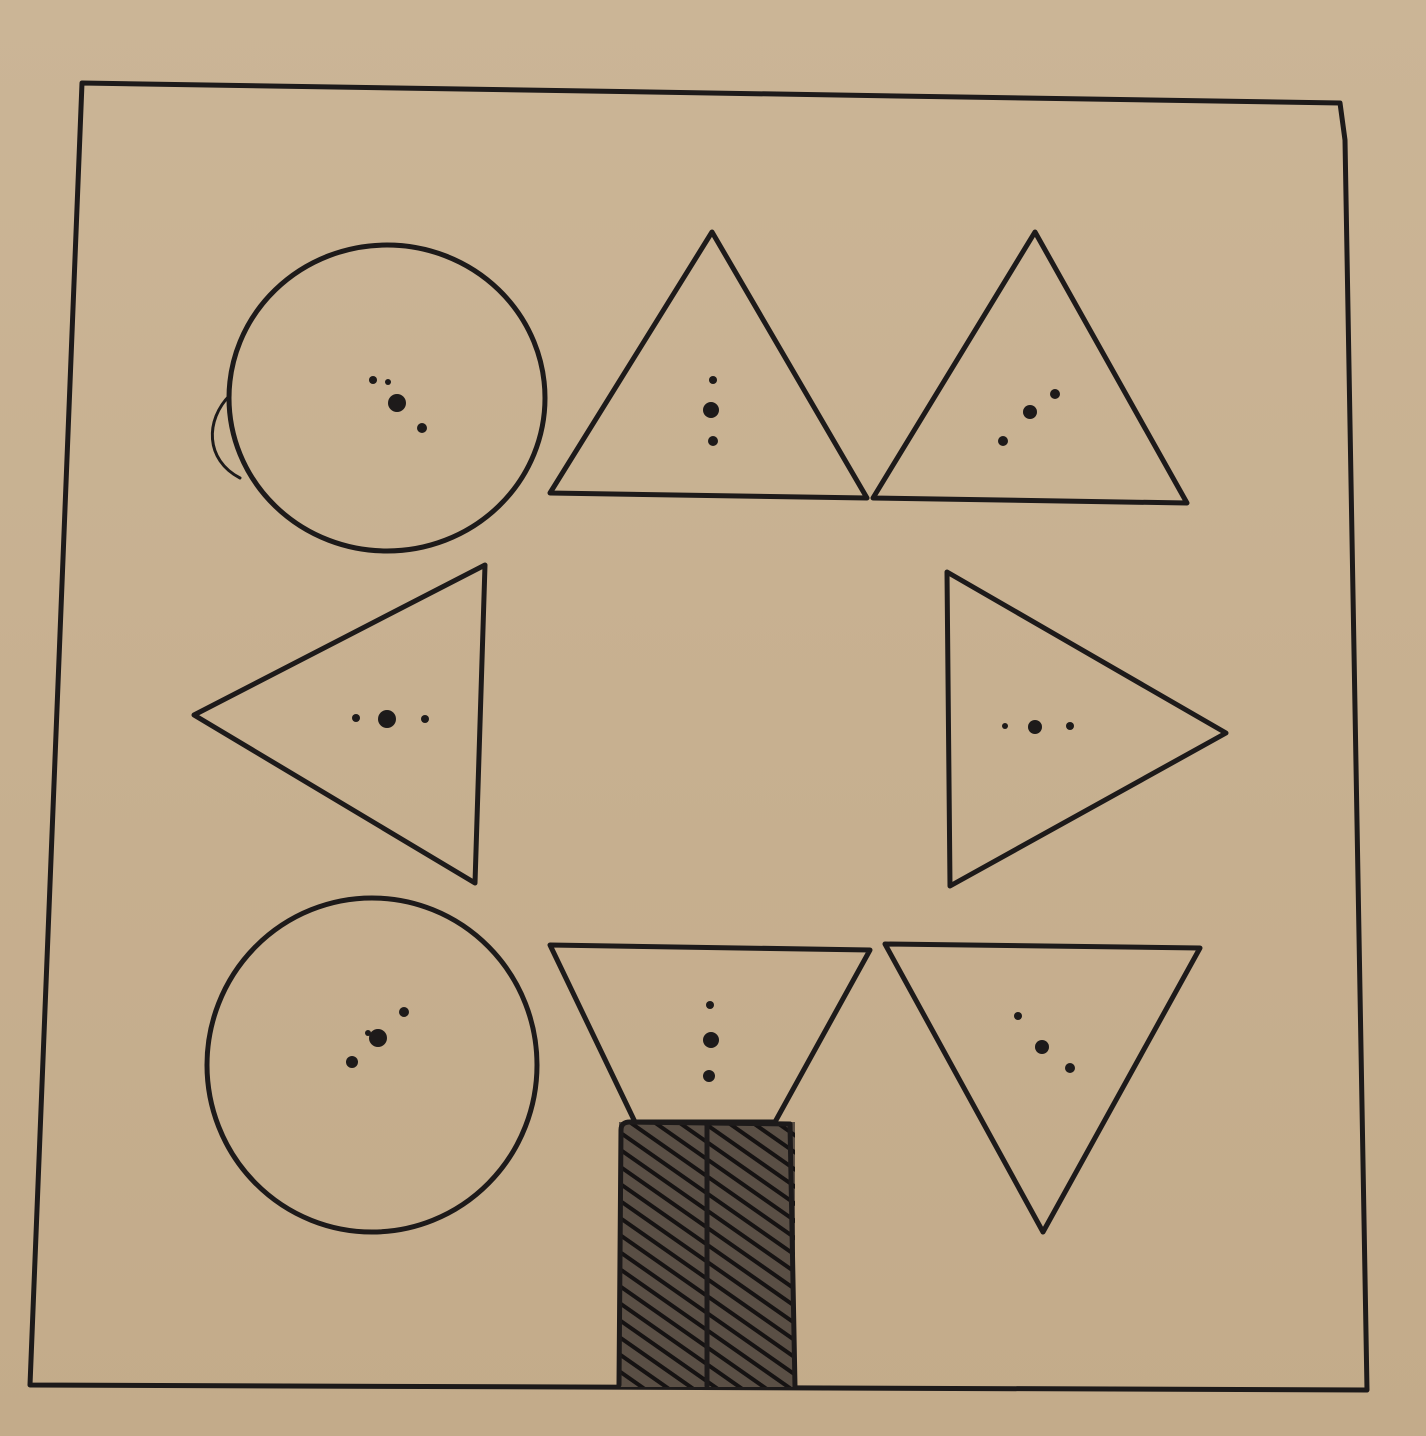  What do you see at coordinates (707, 1254) in the screenshot?
I see `shaded-rectangle` at bounding box center [707, 1254].